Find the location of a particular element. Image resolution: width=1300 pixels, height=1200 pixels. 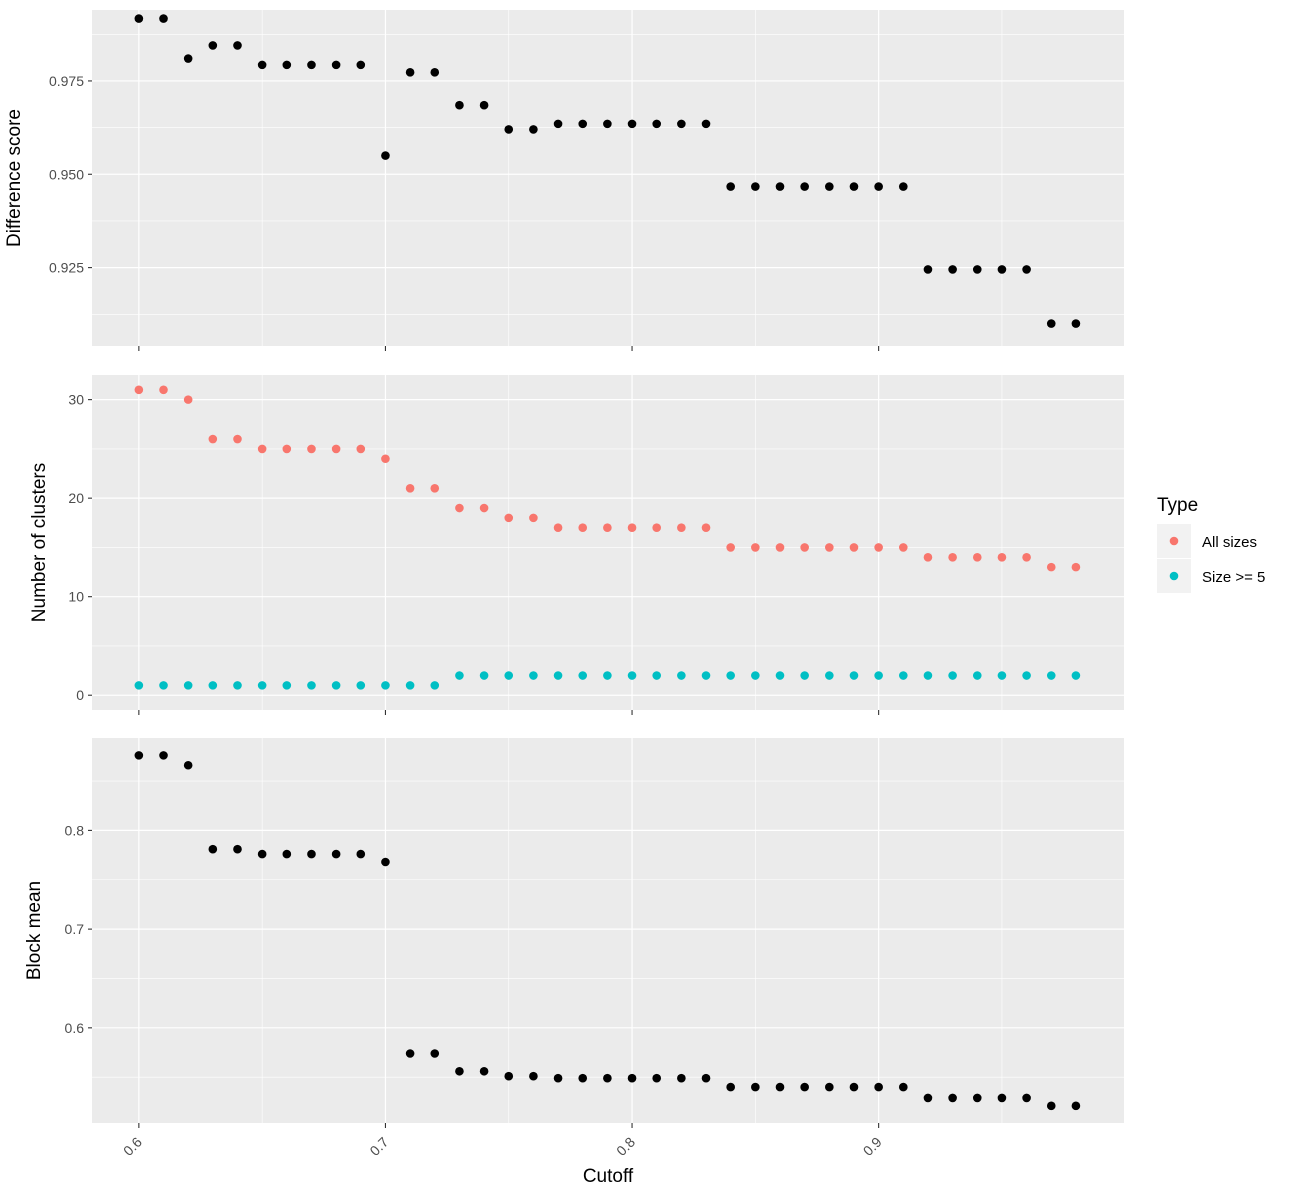

y-tick-label: 0 is located at coordinates (80, 695).